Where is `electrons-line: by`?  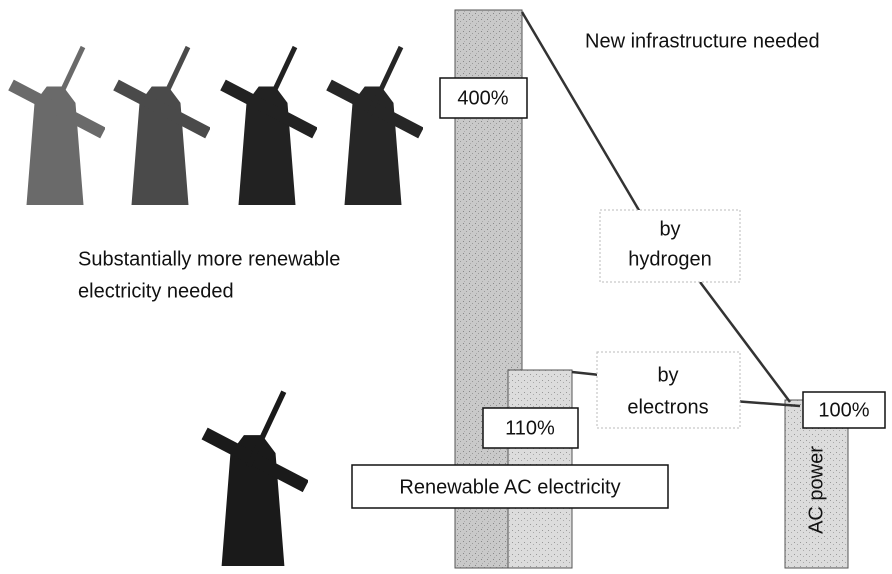
electrons-line: by is located at coordinates (667, 375).